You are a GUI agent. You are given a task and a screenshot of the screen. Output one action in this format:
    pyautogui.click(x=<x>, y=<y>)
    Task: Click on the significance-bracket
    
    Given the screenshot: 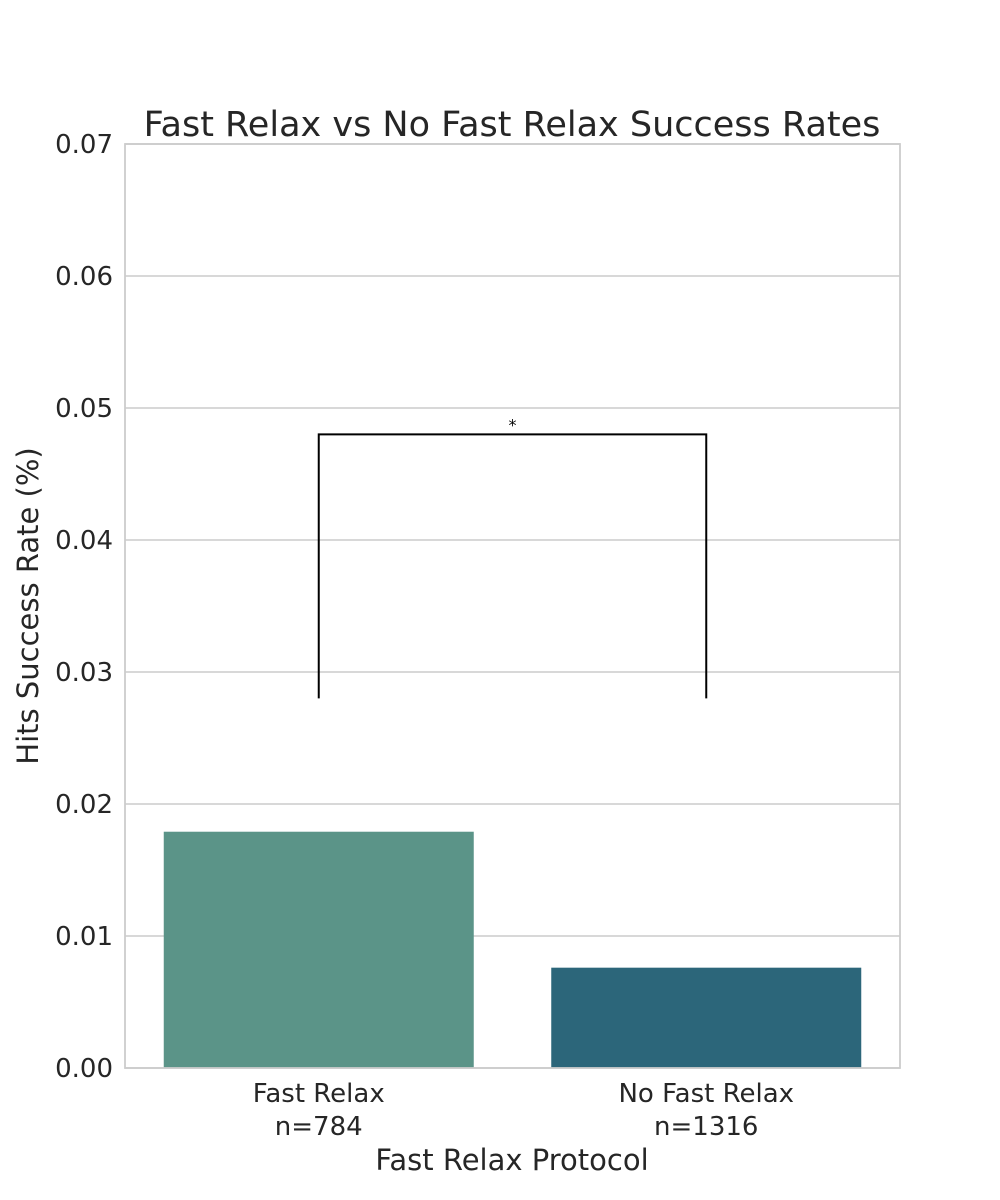 What is the action you would take?
    pyautogui.click(x=512, y=566)
    